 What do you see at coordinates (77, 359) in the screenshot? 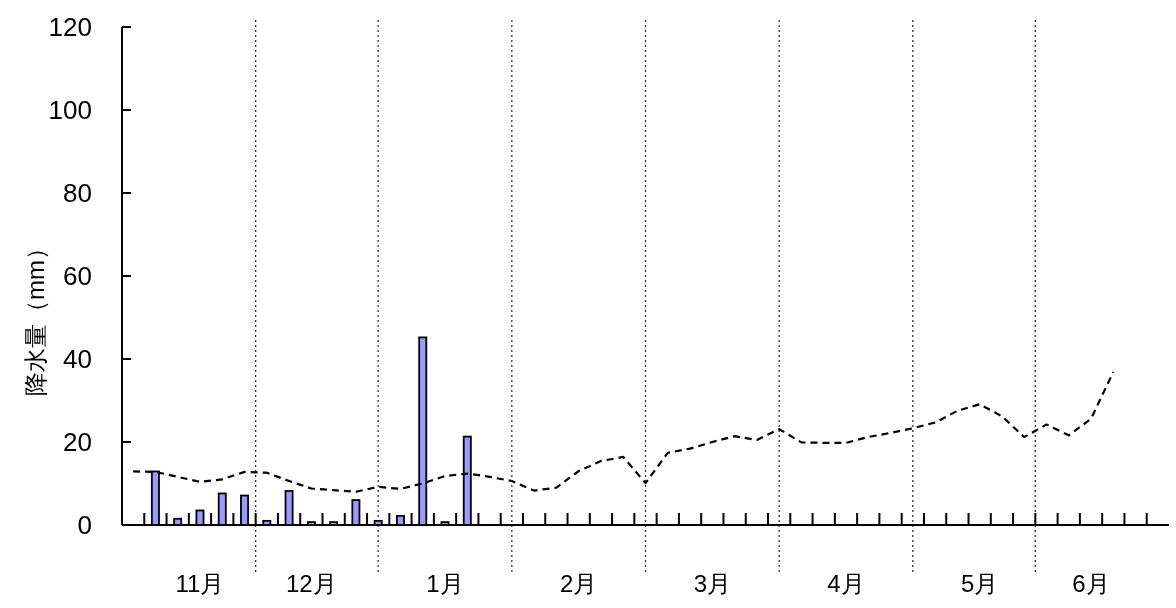
I see `y-tick-label: 40` at bounding box center [77, 359].